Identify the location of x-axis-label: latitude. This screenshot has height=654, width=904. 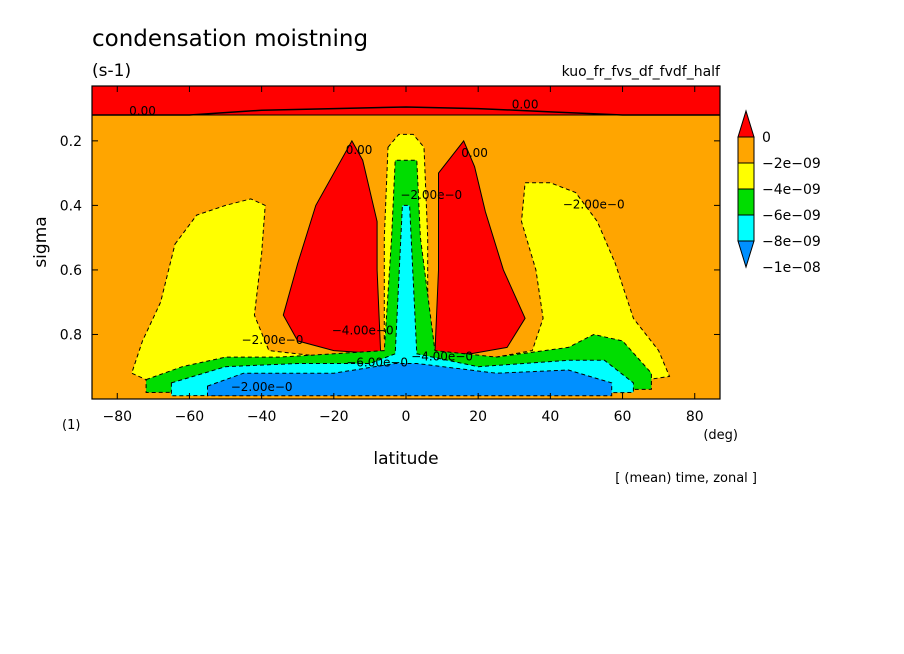
(405, 459).